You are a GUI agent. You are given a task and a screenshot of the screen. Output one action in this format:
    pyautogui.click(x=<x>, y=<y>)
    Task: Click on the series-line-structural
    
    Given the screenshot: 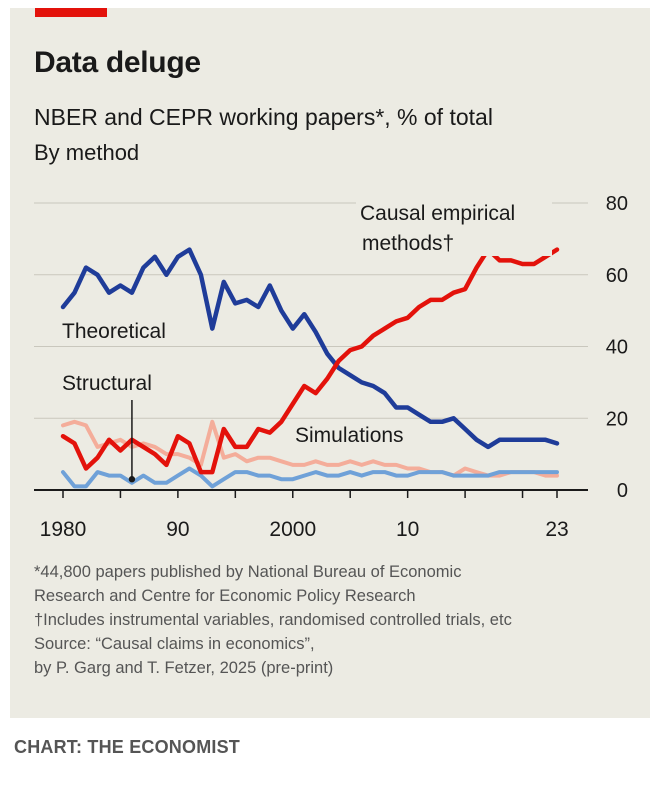 What is the action you would take?
    pyautogui.click(x=310, y=448)
    